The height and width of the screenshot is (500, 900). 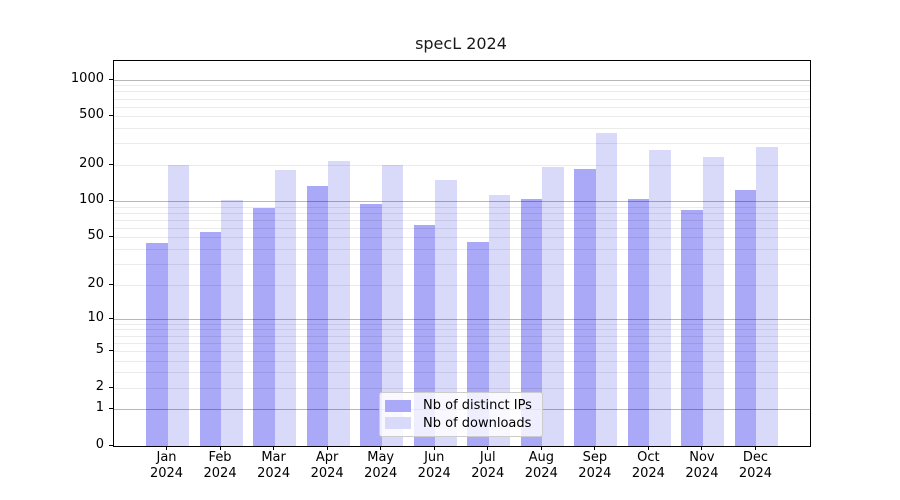 What do you see at coordinates (99, 349) in the screenshot?
I see `y-axis-tick-label-5: 5` at bounding box center [99, 349].